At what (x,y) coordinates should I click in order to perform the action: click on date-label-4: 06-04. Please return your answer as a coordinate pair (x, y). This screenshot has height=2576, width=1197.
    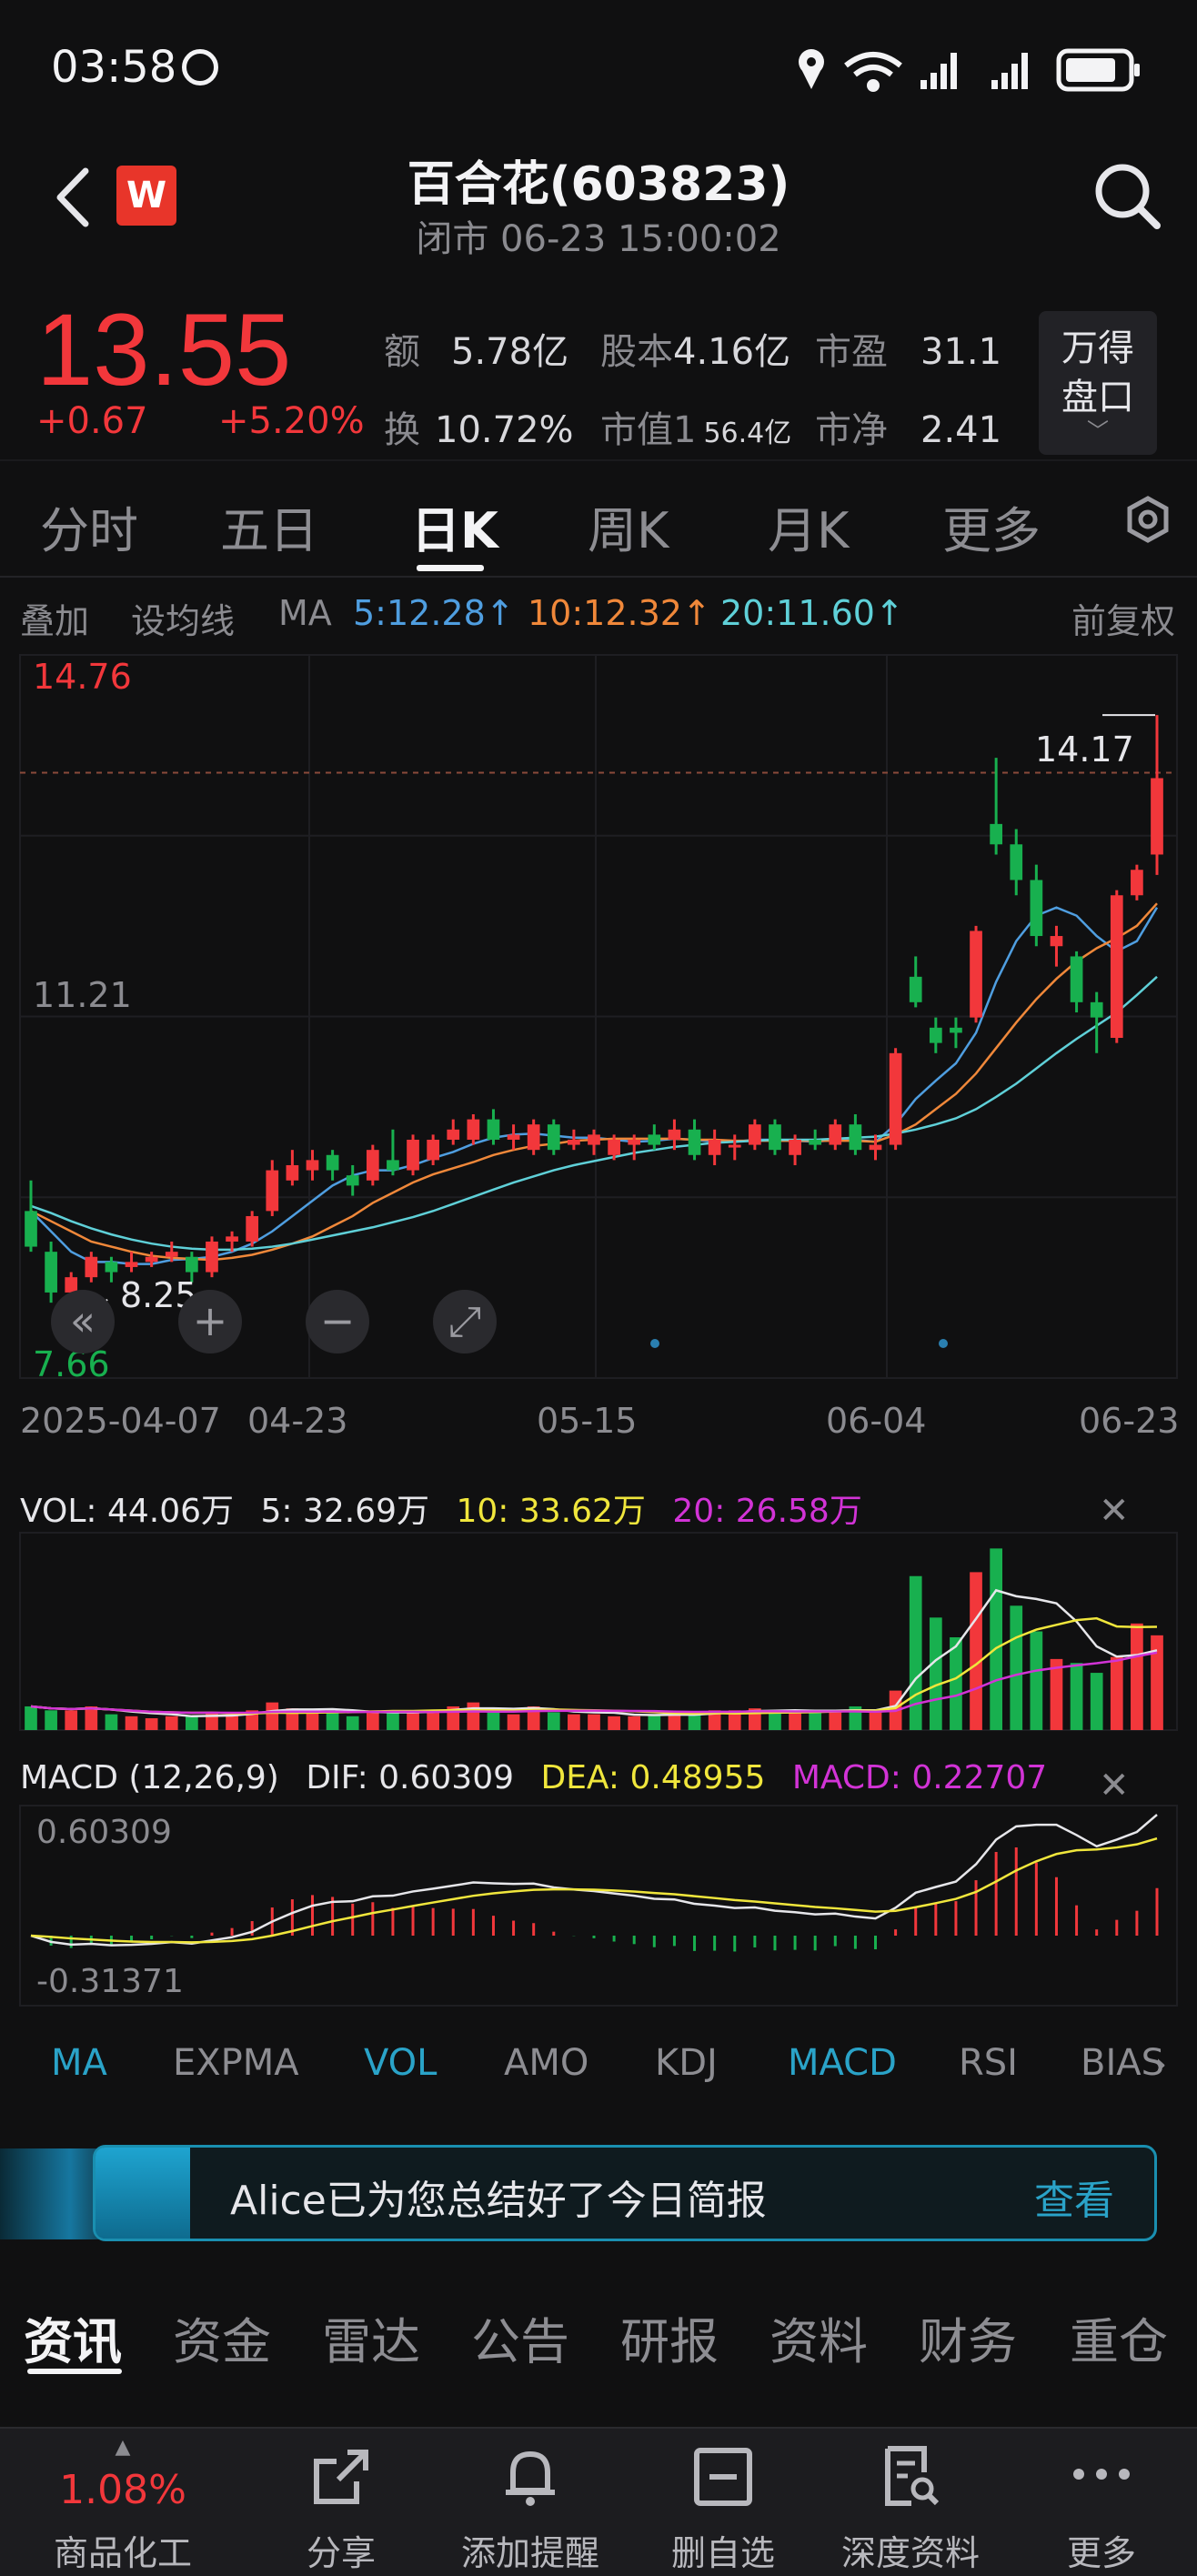
    Looking at the image, I should click on (876, 1421).